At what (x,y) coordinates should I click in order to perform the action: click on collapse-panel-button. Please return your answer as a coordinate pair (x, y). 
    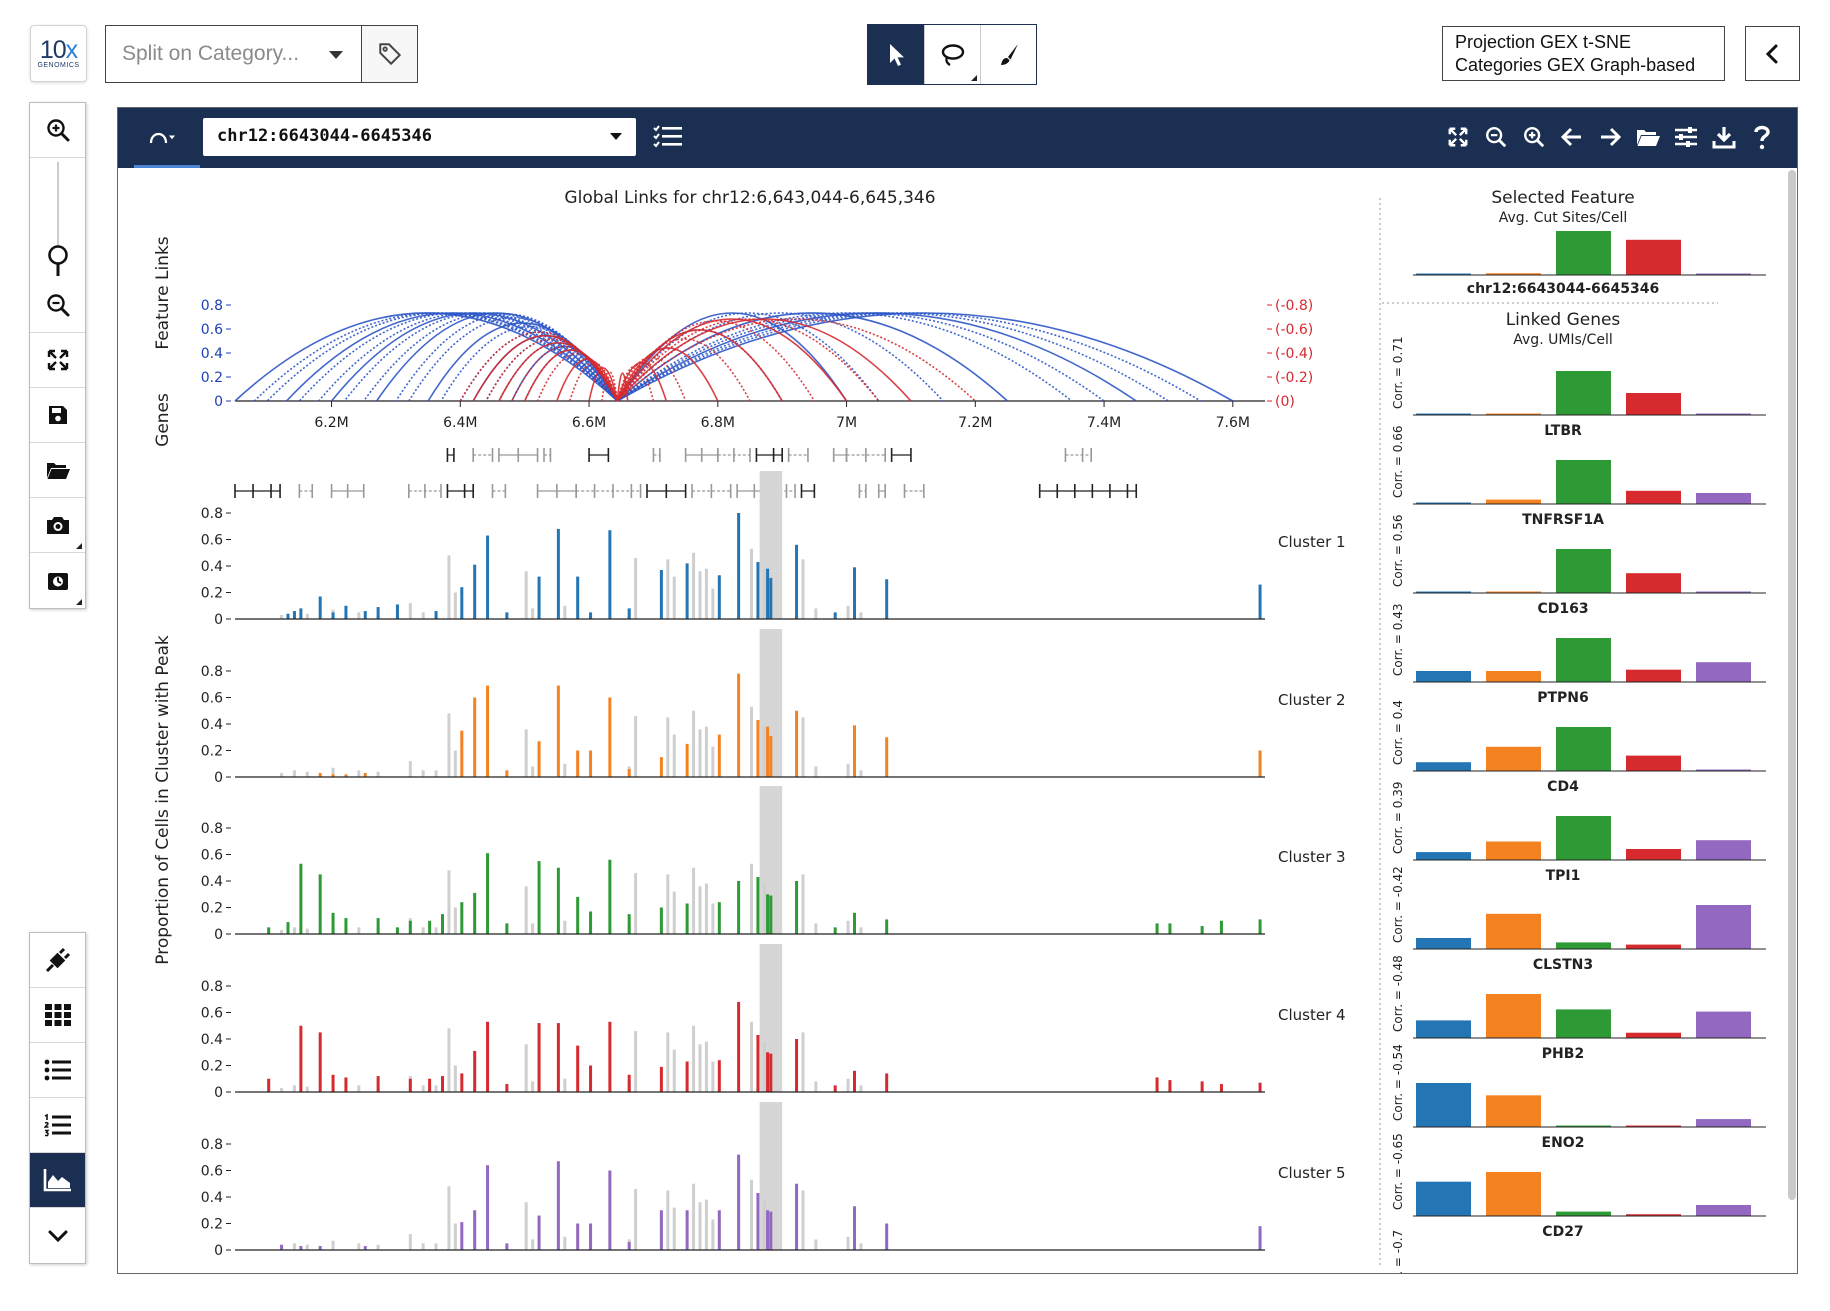
    Looking at the image, I should click on (1772, 53).